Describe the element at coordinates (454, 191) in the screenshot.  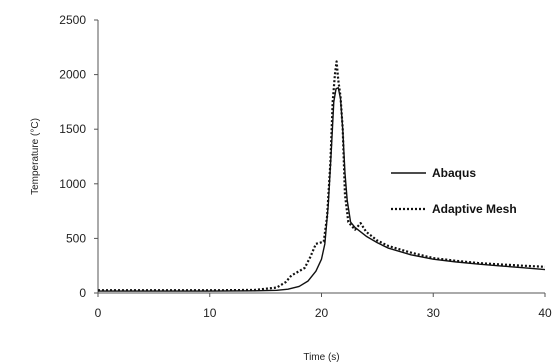
I see `legend: Abaqus Adaptive Mesh` at that location.